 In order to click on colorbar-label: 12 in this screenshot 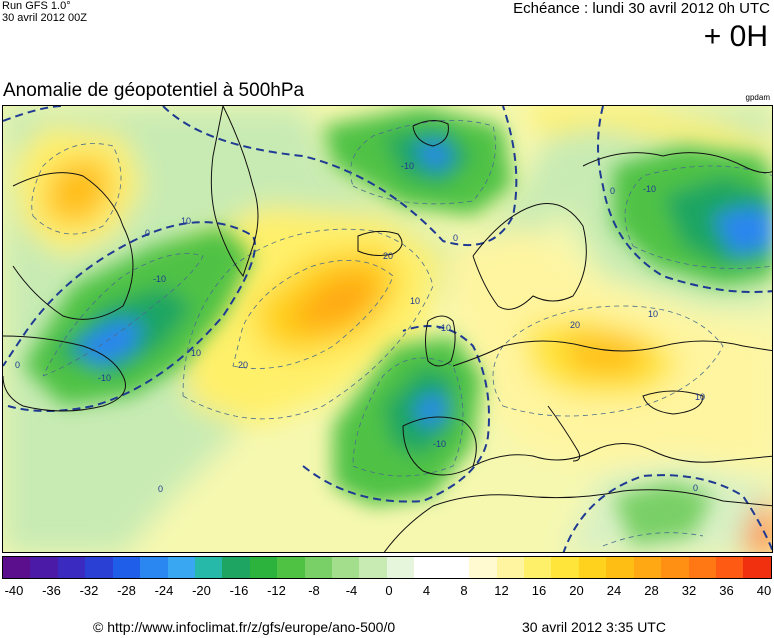, I will do `click(501, 590)`.